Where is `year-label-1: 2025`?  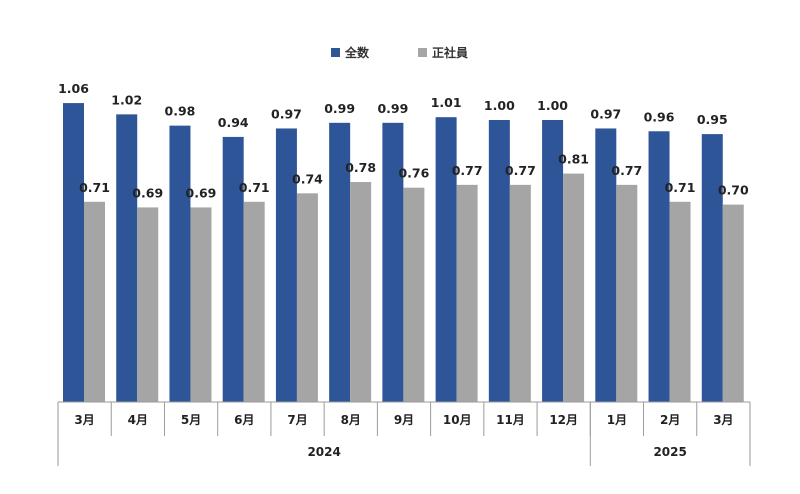
year-label-1: 2025 is located at coordinates (669, 452).